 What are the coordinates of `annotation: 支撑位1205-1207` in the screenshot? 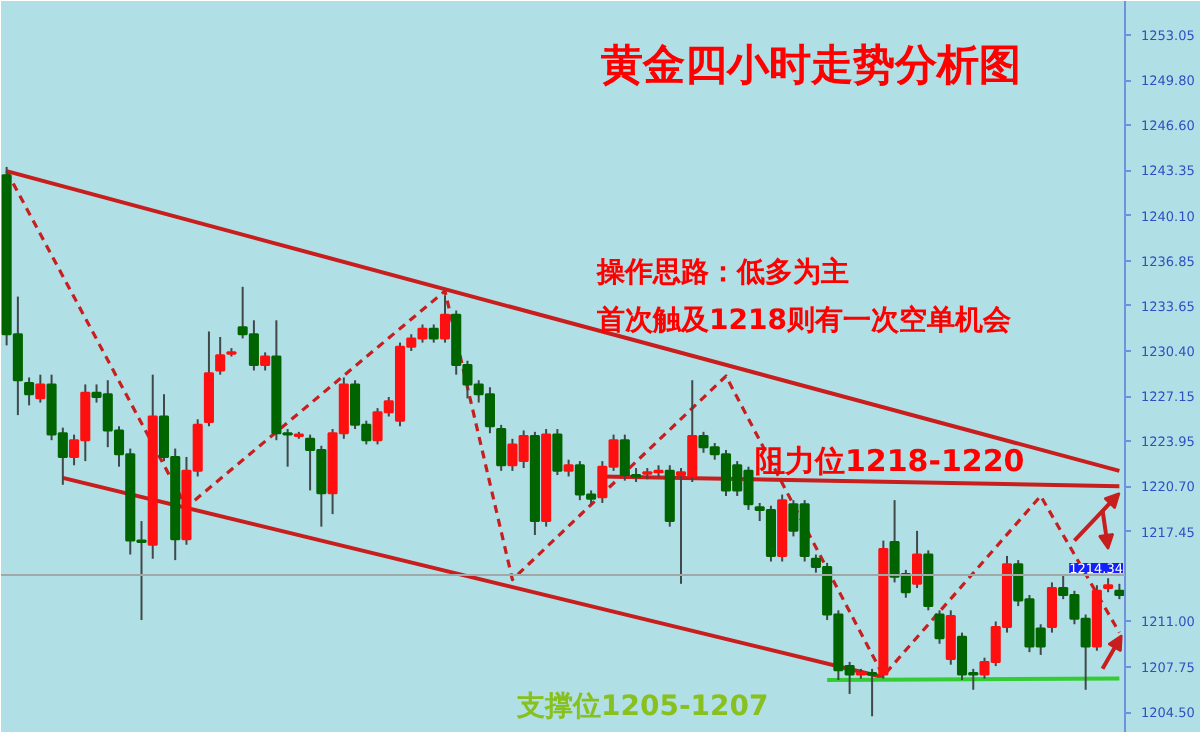 It's located at (642, 707).